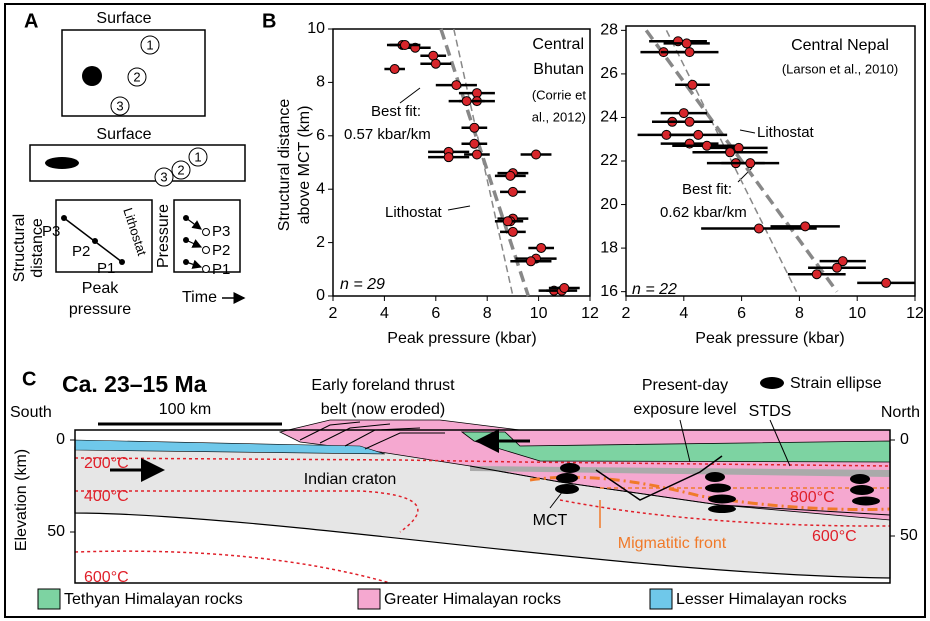 Image resolution: width=930 pixels, height=621 pixels. I want to click on panel-label: A, so click(31, 21).